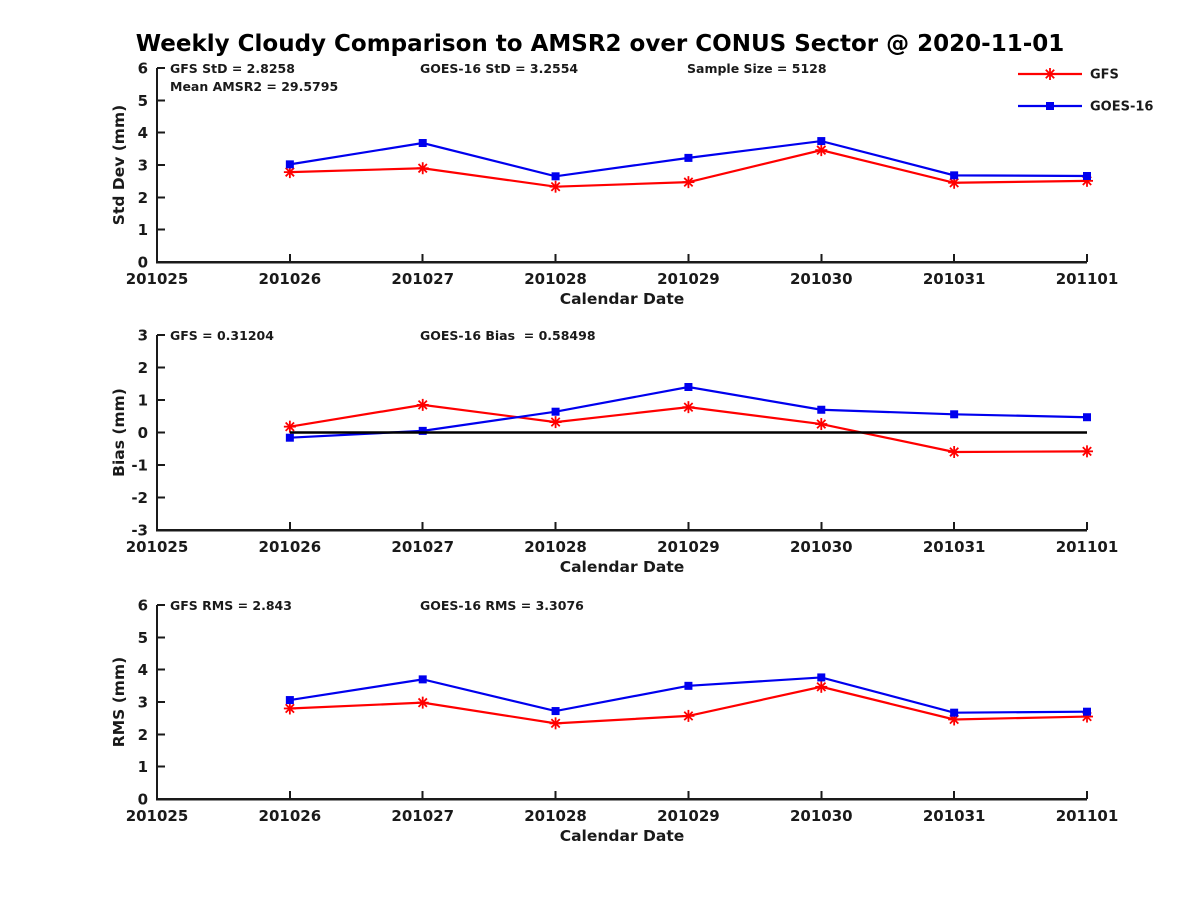 The image size is (1200, 900). What do you see at coordinates (139, 531) in the screenshot?
I see `y-tick-label: -3` at bounding box center [139, 531].